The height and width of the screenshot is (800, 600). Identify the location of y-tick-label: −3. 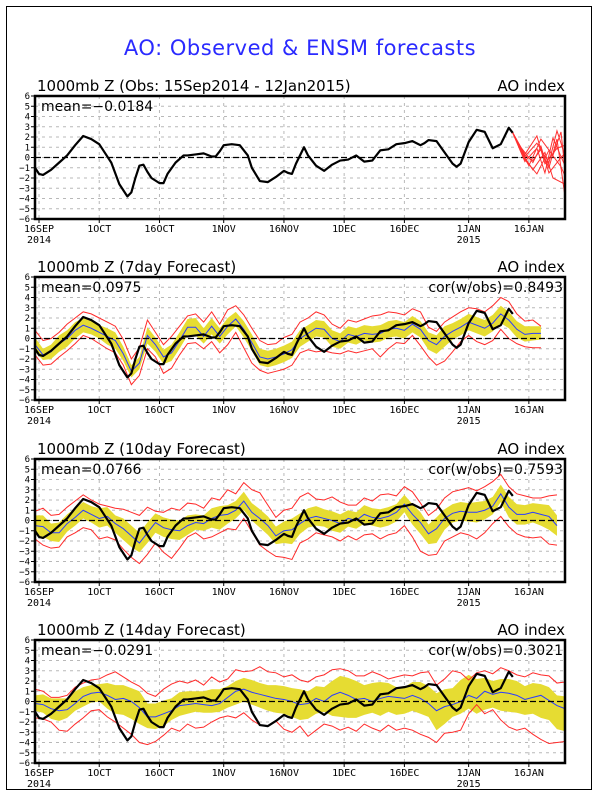
(24, 552).